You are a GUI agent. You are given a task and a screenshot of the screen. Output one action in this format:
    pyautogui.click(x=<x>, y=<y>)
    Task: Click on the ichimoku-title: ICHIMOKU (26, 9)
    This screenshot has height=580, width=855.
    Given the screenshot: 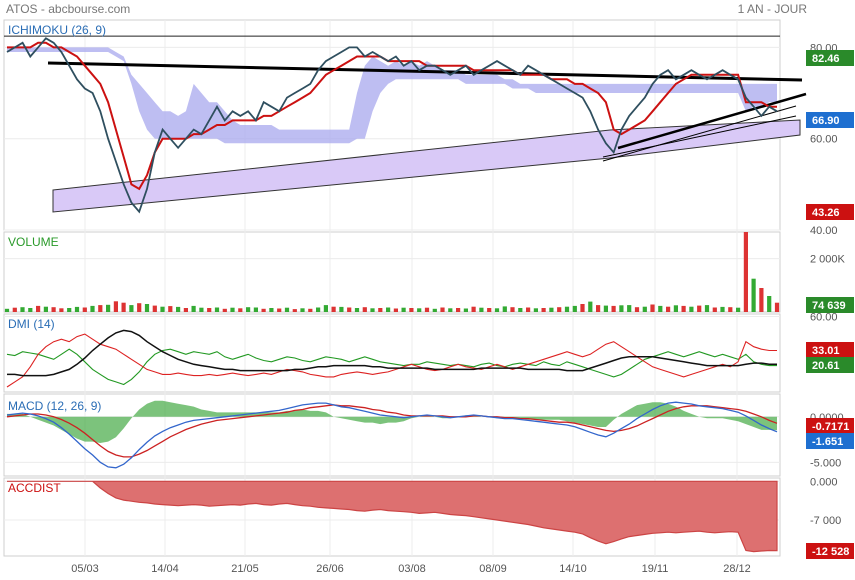 What is the action you would take?
    pyautogui.click(x=57, y=30)
    